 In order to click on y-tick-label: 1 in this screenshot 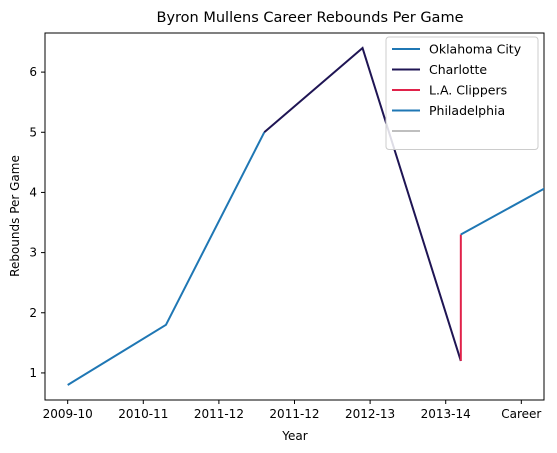, I will do `click(33, 373)`.